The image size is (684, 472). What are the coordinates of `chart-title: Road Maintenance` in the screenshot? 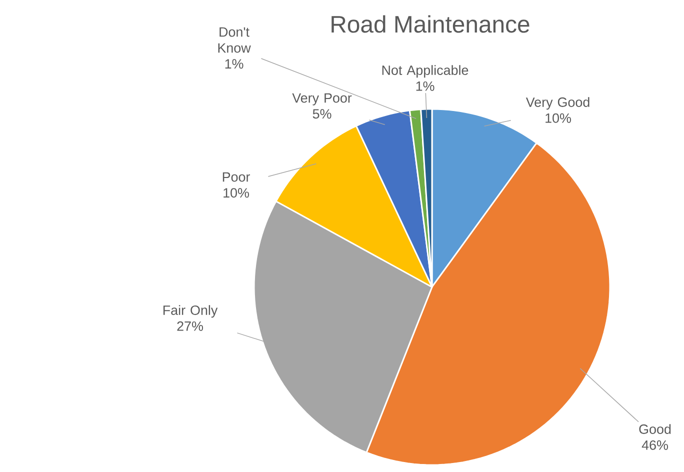 It's located at (431, 24).